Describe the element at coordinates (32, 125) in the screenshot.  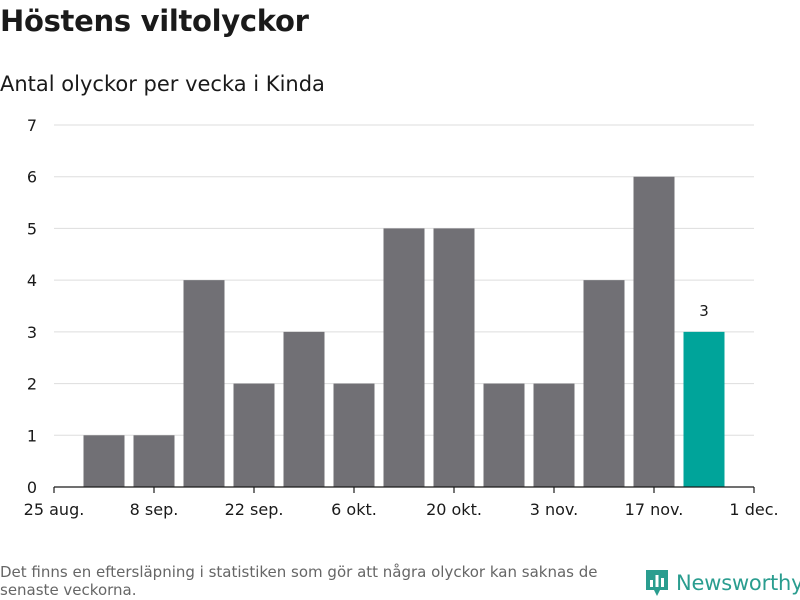
I see `y-tick-label: 7` at that location.